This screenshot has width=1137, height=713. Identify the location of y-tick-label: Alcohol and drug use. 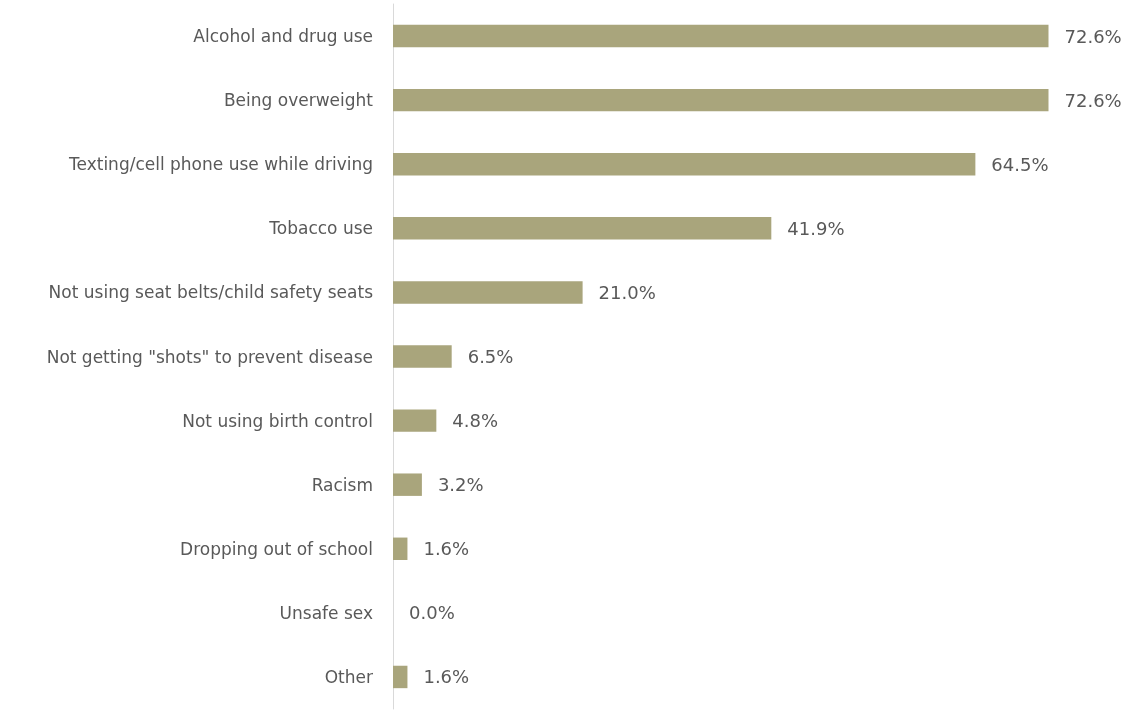
(283, 36).